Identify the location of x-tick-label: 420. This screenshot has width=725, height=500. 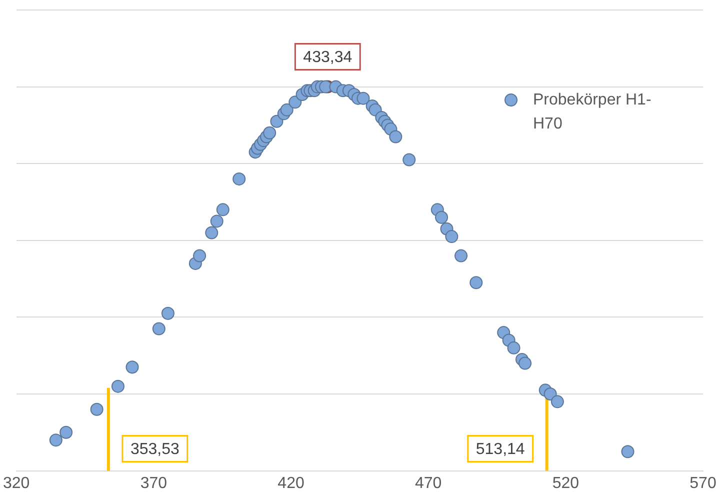
(291, 483).